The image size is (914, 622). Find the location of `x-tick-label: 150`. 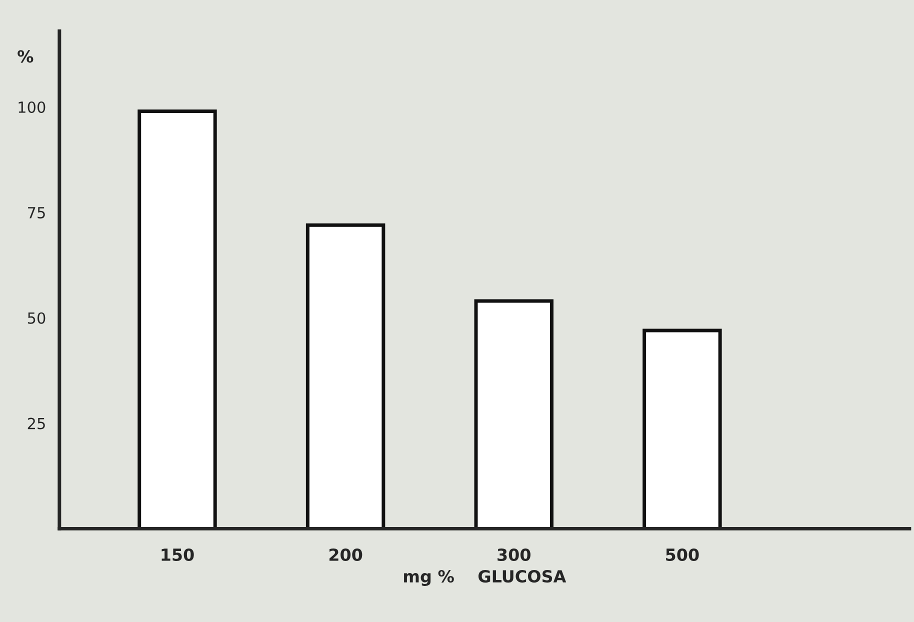

x-tick-label: 150 is located at coordinates (178, 555).